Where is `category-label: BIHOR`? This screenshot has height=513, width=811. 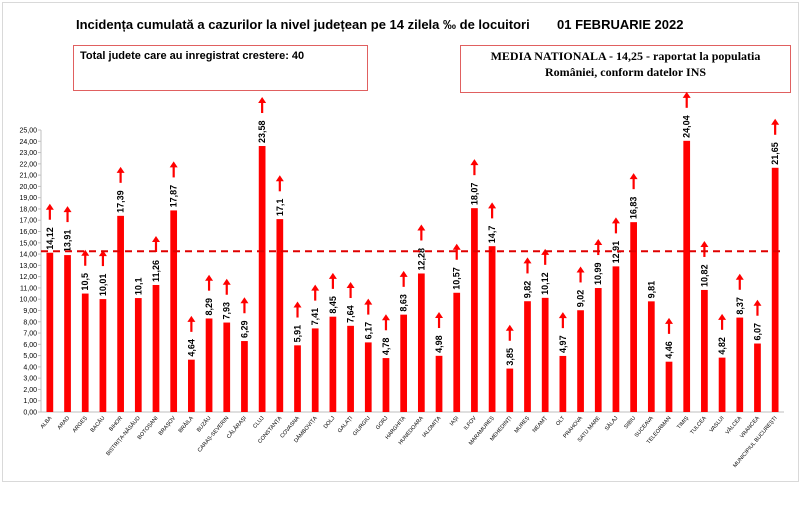
category-label: BIHOR is located at coordinates (116, 423).